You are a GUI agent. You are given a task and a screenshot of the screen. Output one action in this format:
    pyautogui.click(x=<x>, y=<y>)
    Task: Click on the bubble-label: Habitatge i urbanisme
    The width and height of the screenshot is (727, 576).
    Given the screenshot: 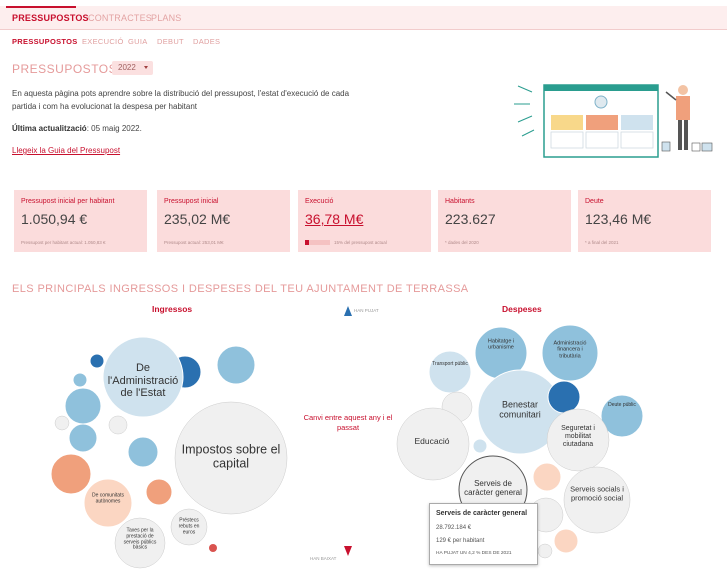 What is the action you would take?
    pyautogui.click(x=501, y=344)
    